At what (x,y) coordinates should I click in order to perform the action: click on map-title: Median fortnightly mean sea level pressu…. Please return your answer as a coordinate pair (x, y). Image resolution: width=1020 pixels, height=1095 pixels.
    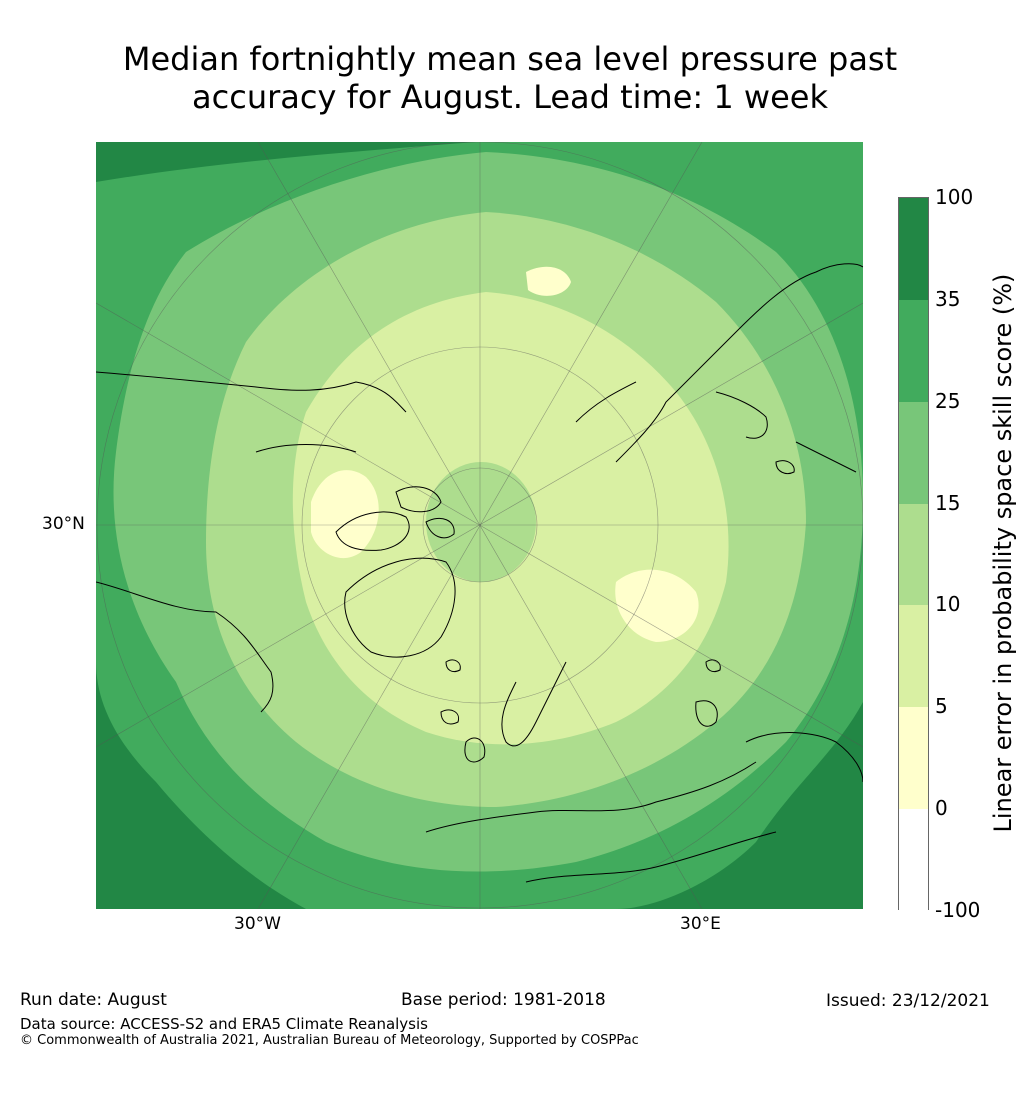
    Looking at the image, I should click on (510, 78).